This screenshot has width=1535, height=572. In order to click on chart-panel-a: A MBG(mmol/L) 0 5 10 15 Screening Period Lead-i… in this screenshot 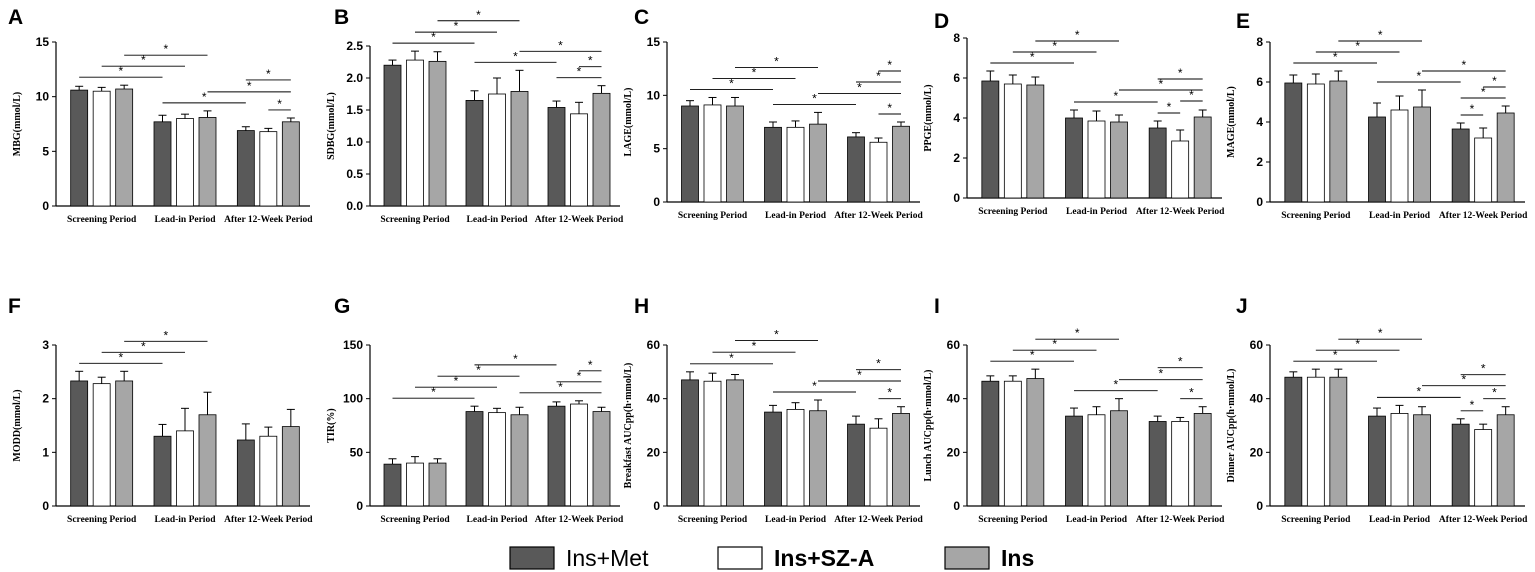, I will do `click(160, 115)`.